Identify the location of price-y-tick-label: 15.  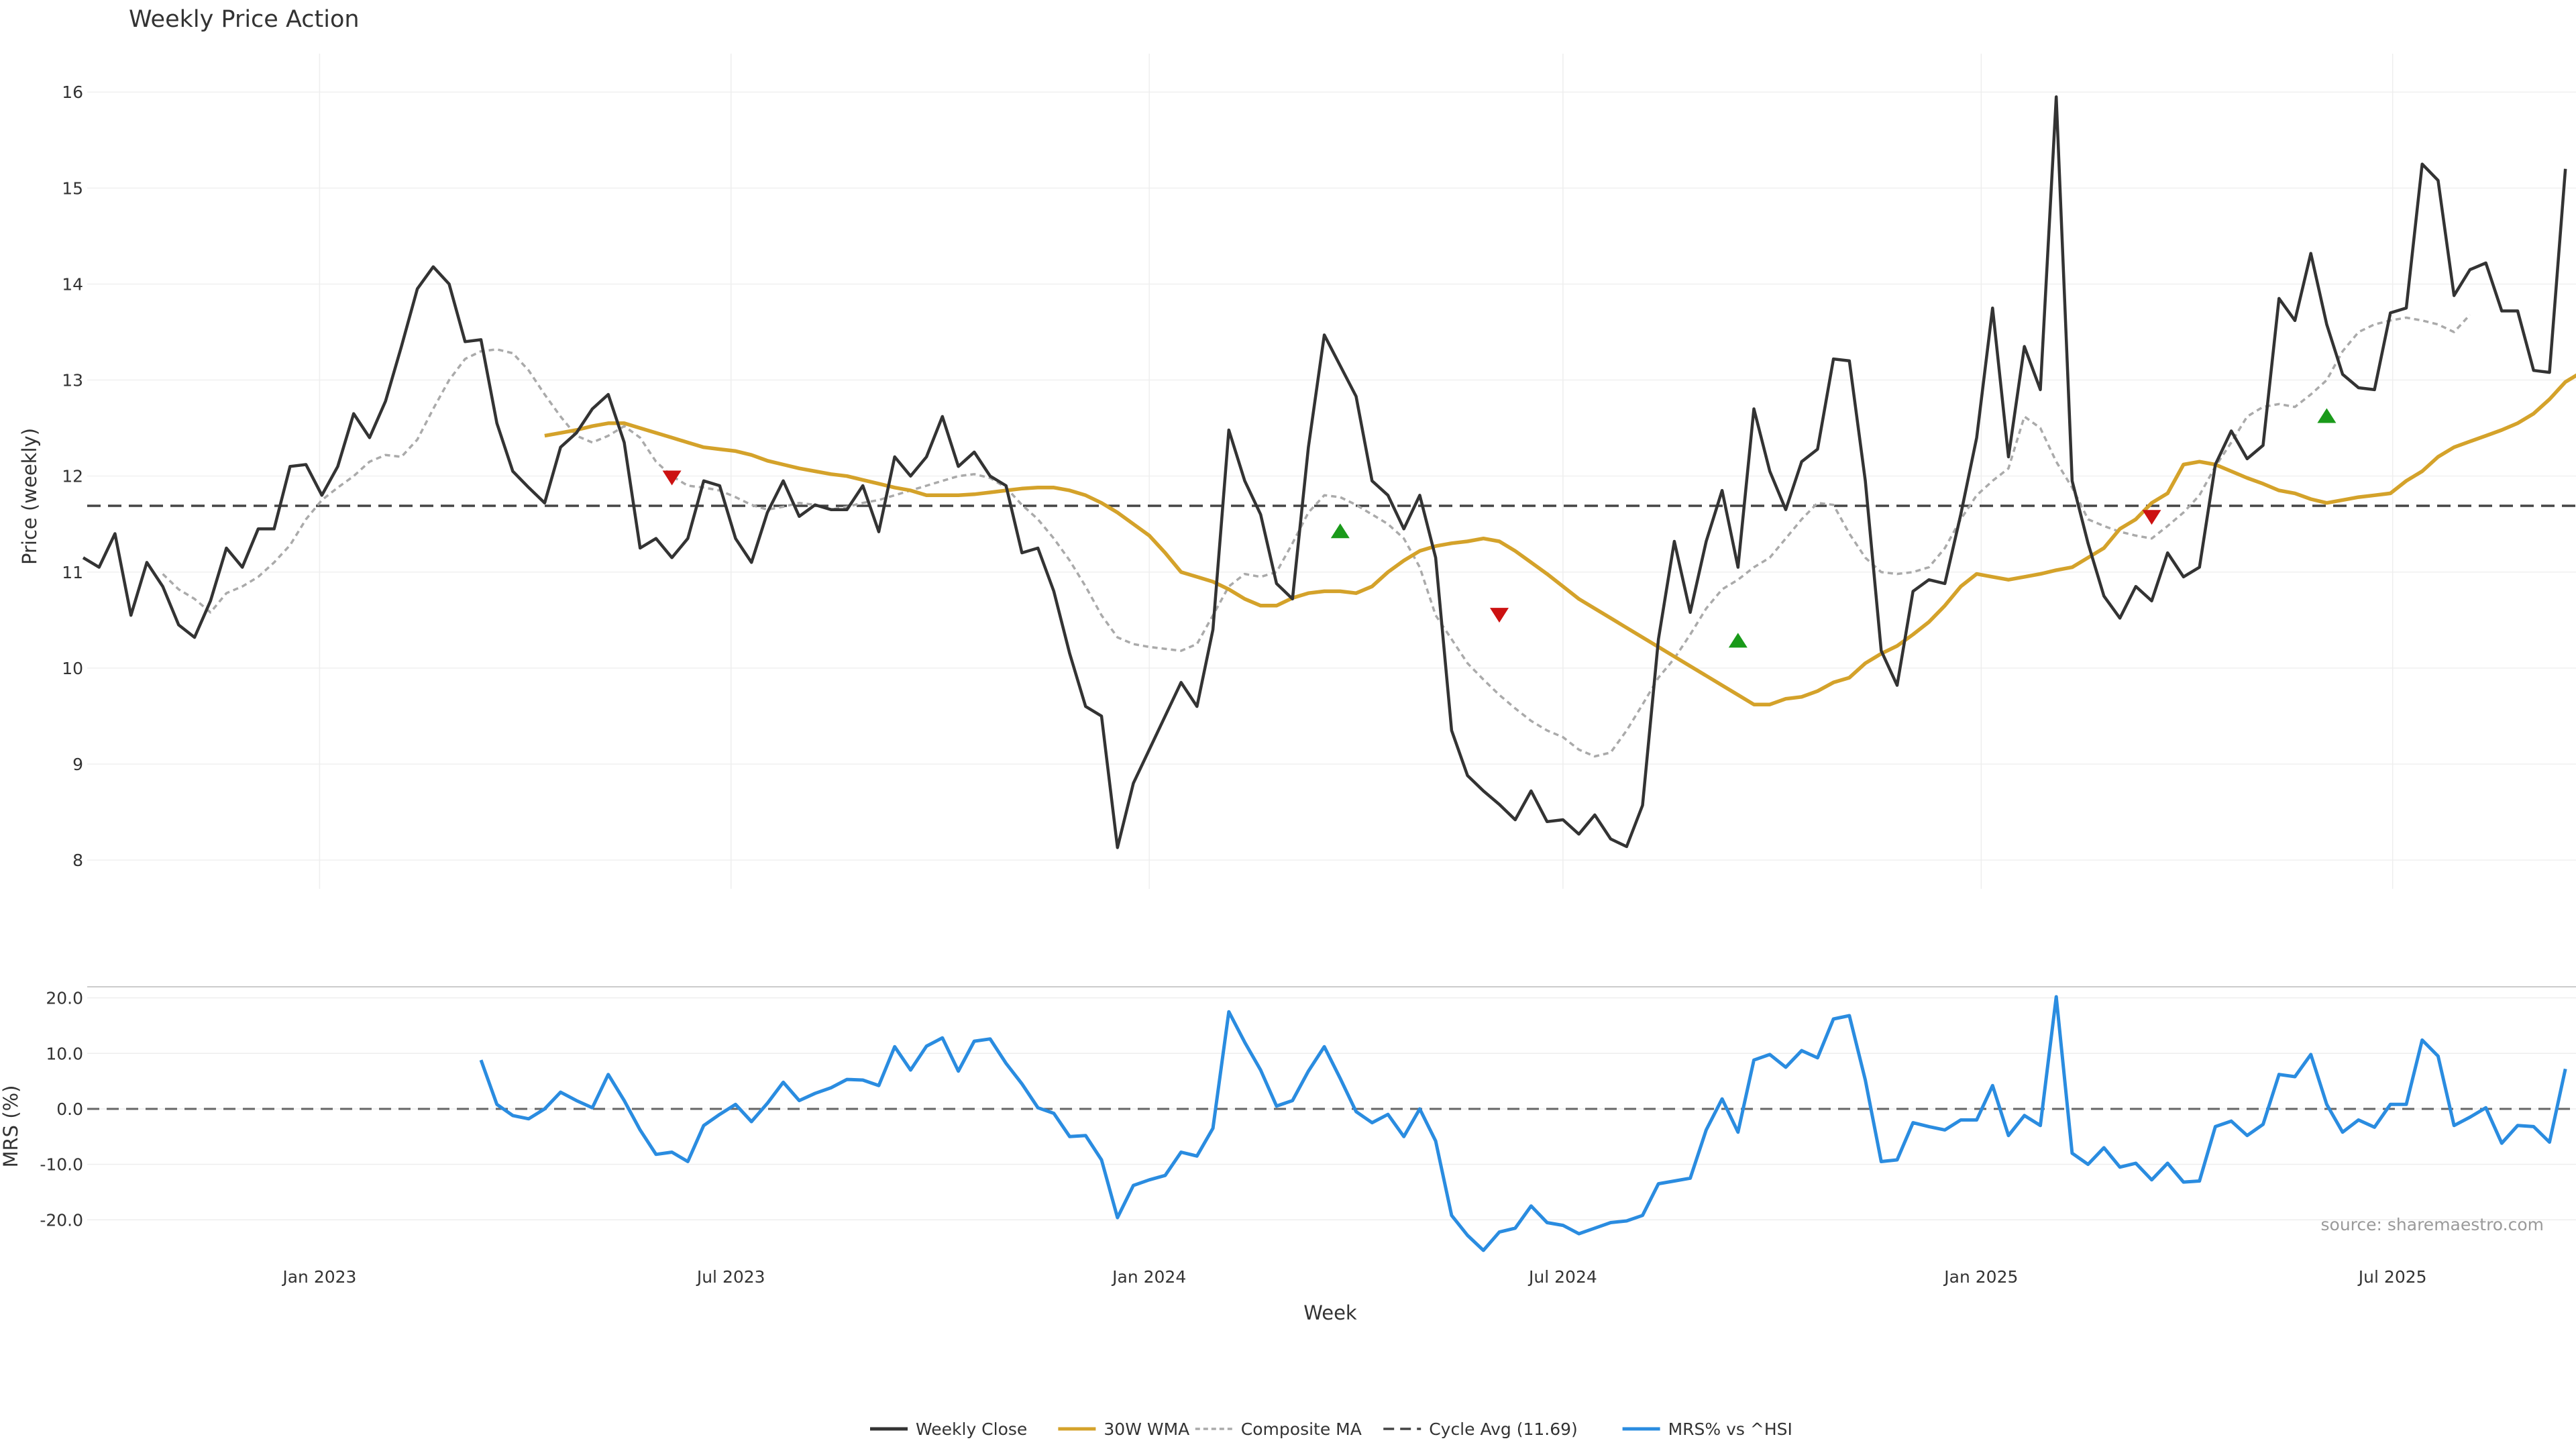
(72, 188).